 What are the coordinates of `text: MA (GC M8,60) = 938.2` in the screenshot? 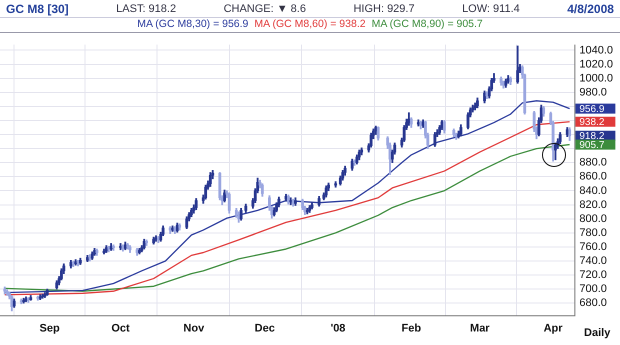 It's located at (310, 24).